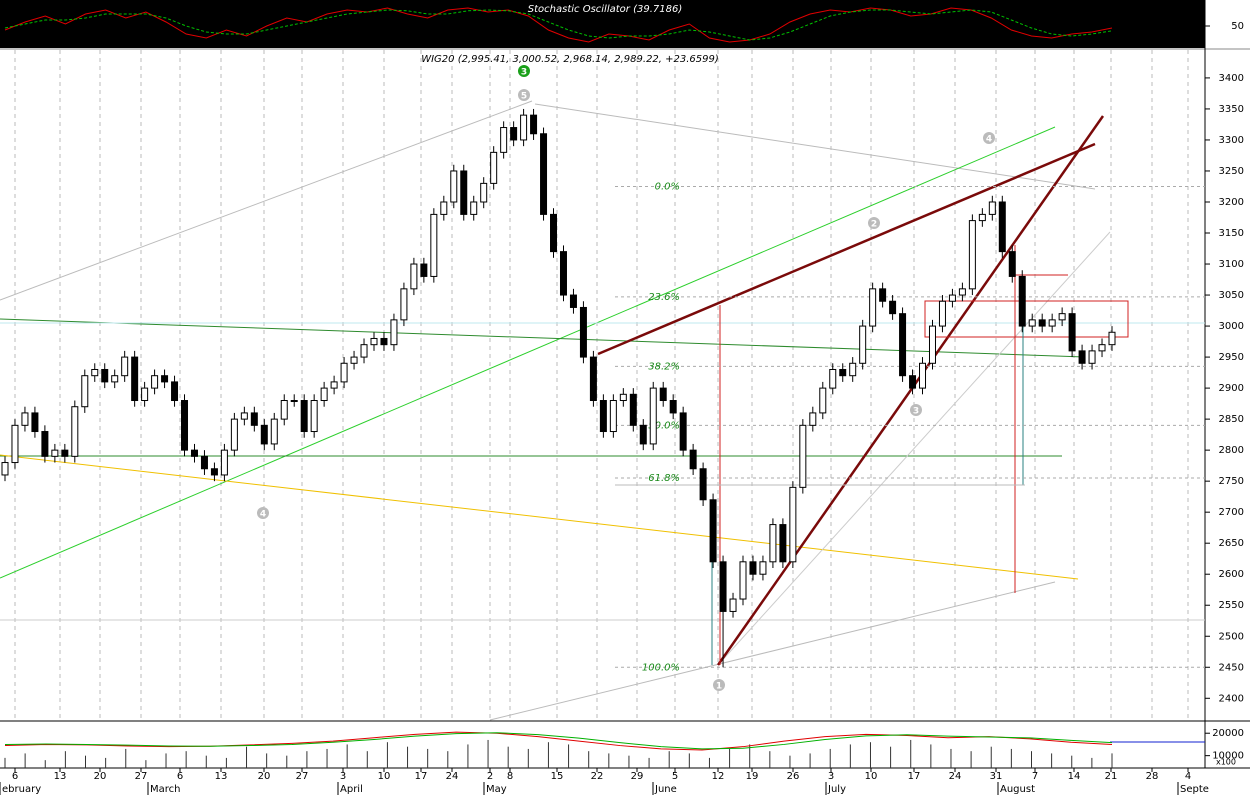  I want to click on fib-label: 0.0%, so click(667, 186).